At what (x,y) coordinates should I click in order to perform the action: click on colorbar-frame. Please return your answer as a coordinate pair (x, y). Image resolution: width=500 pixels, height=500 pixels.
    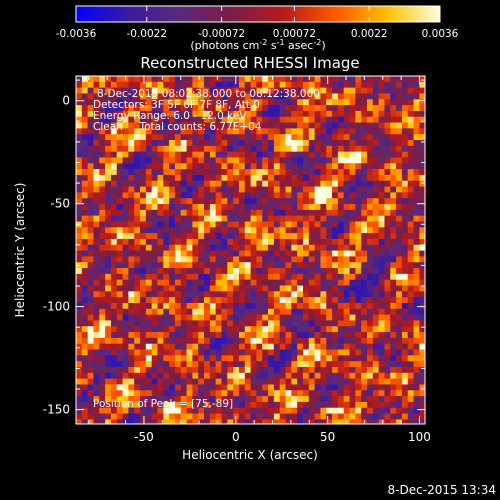
    Looking at the image, I should click on (258, 14).